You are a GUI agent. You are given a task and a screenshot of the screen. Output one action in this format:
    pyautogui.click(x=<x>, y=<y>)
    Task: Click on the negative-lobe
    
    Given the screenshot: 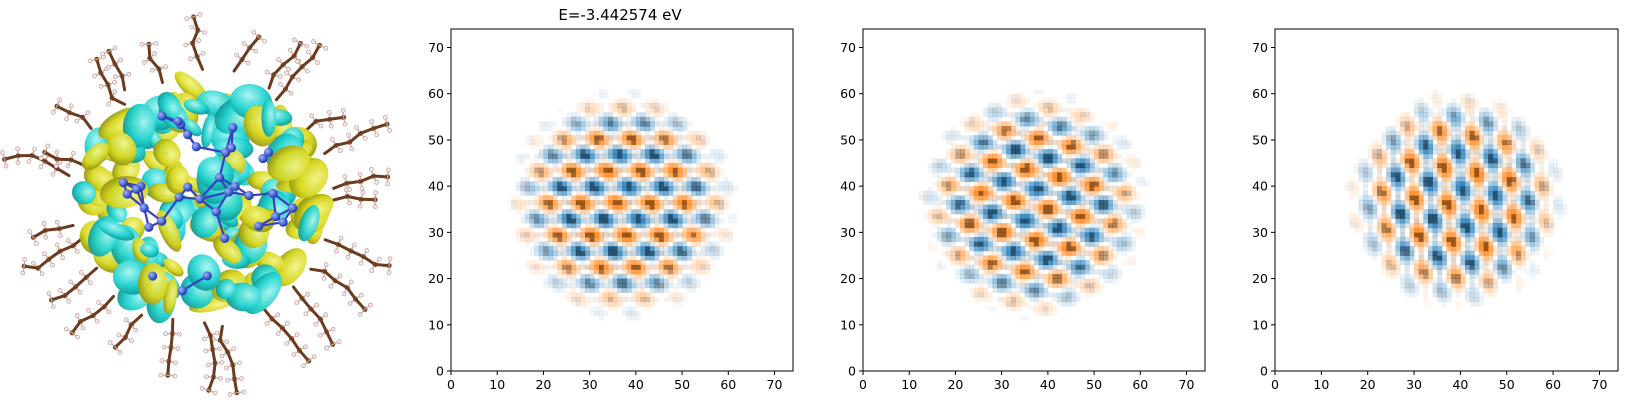 What is the action you would take?
    pyautogui.click(x=149, y=250)
    